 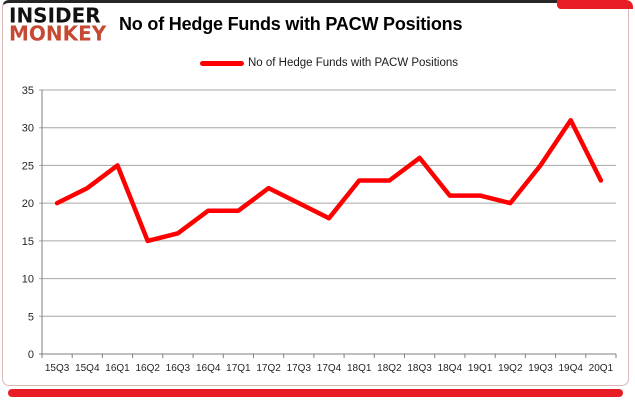 I want to click on svg-text: 15, so click(x=28, y=242).